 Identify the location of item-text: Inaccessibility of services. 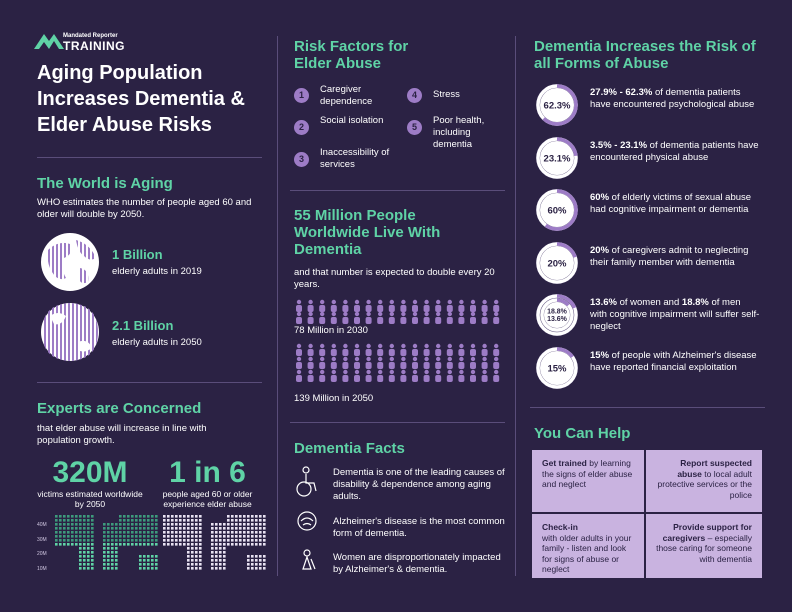
(355, 158).